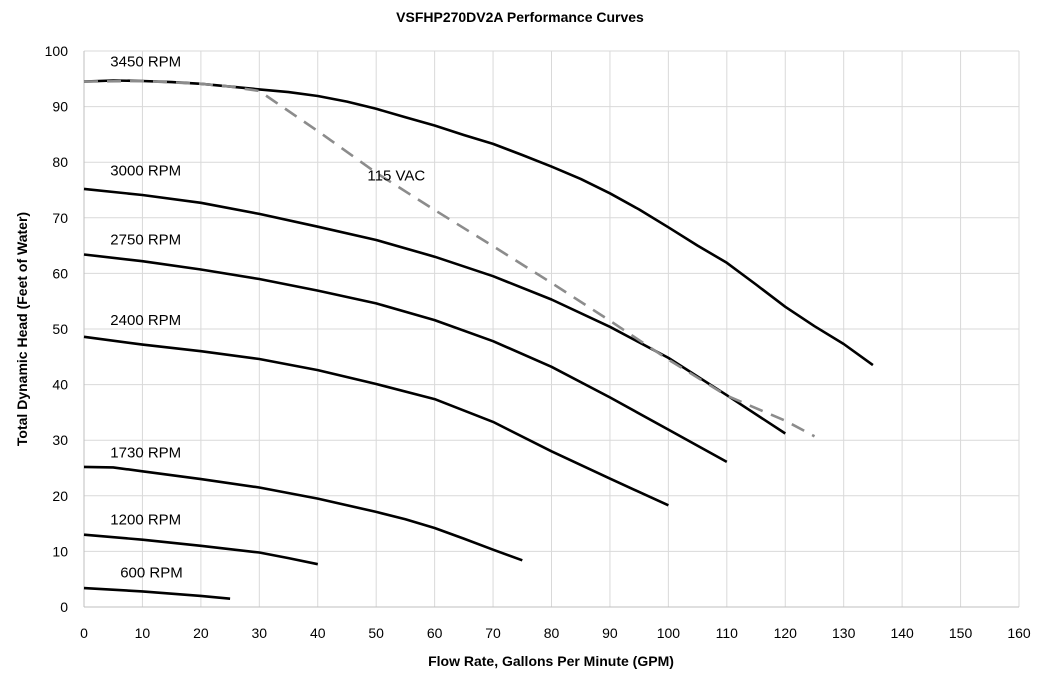  I want to click on x-tick-label: 110, so click(727, 633).